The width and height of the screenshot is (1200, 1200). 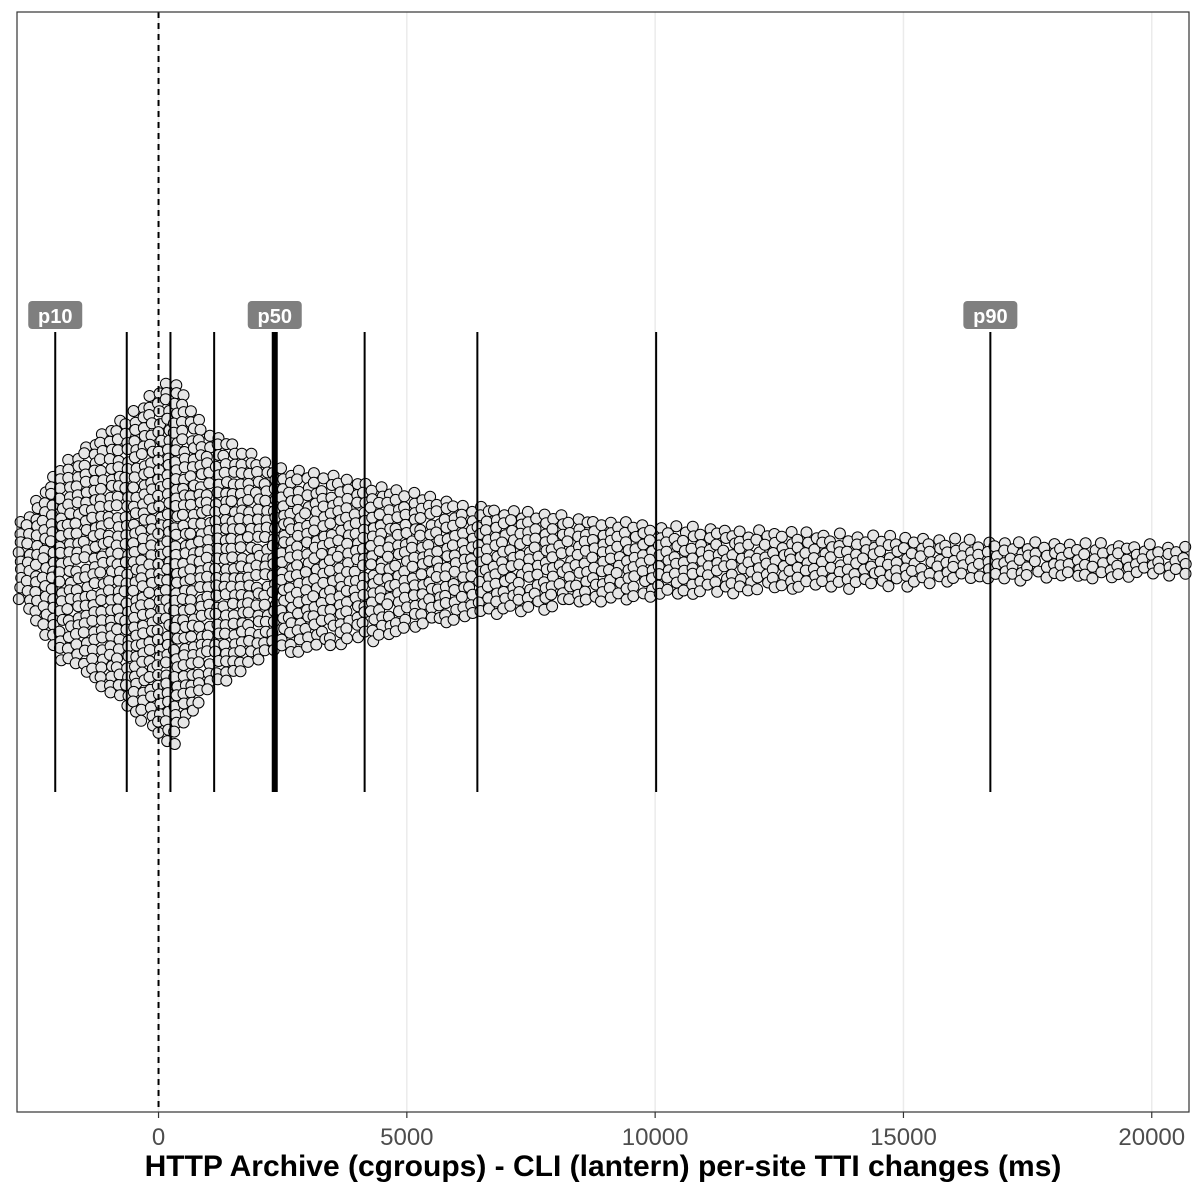 I want to click on x-tick-label: 5000, so click(x=406, y=1137).